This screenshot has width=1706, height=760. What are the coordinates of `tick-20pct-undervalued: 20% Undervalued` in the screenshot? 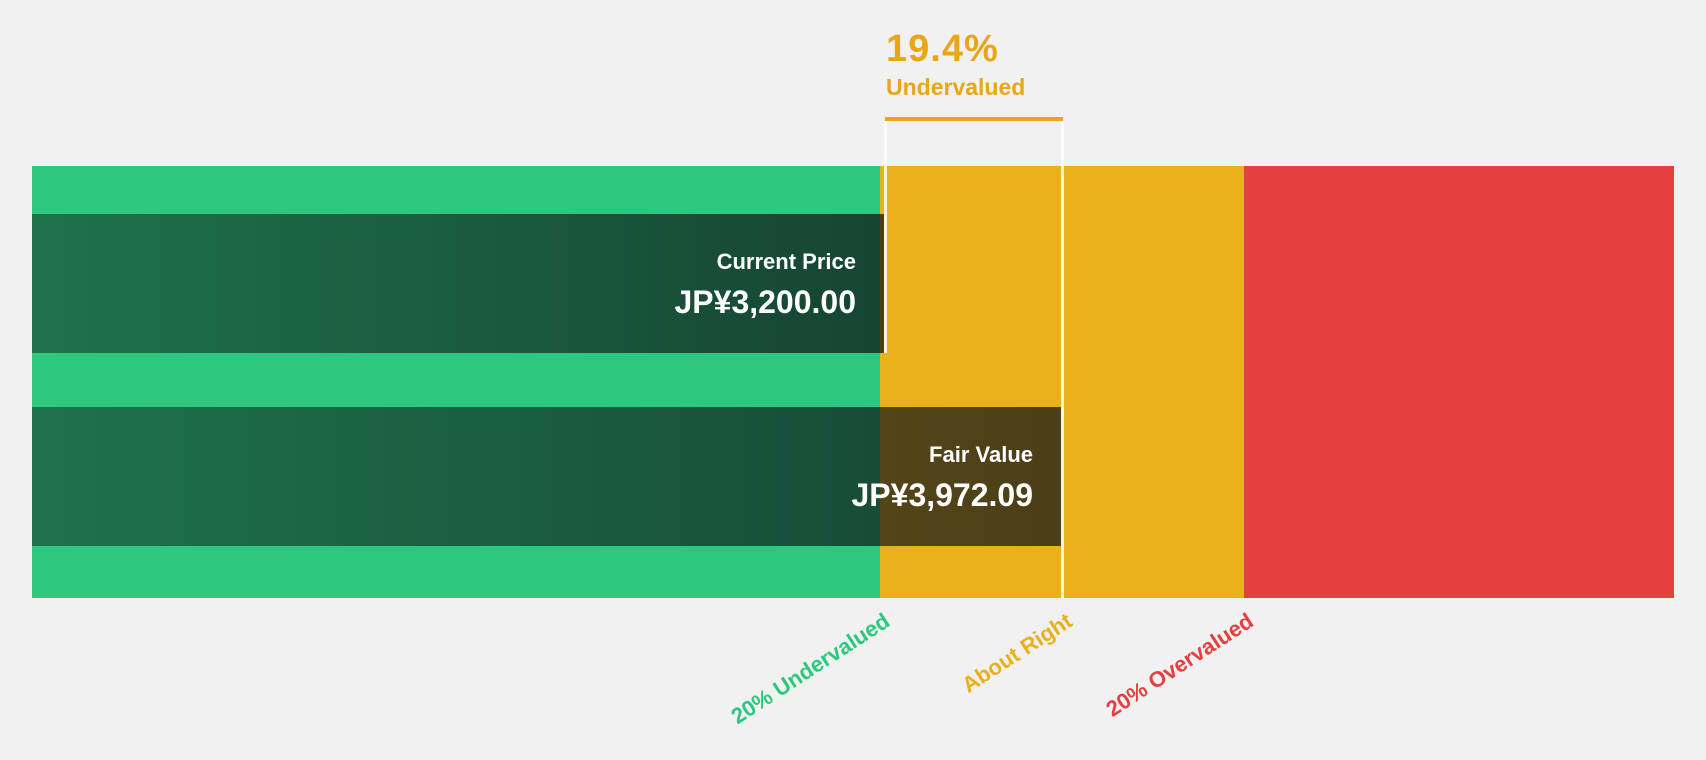 It's located at (810, 668).